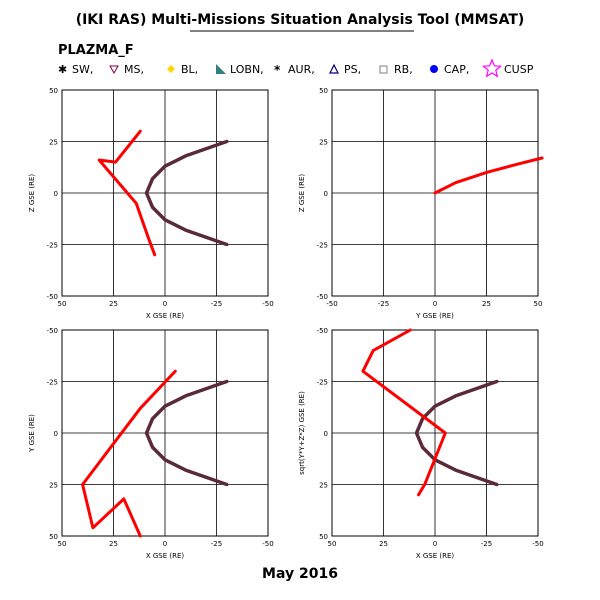  Describe the element at coordinates (334, 68) in the screenshot. I see `legend-triangle-up-icon` at that location.